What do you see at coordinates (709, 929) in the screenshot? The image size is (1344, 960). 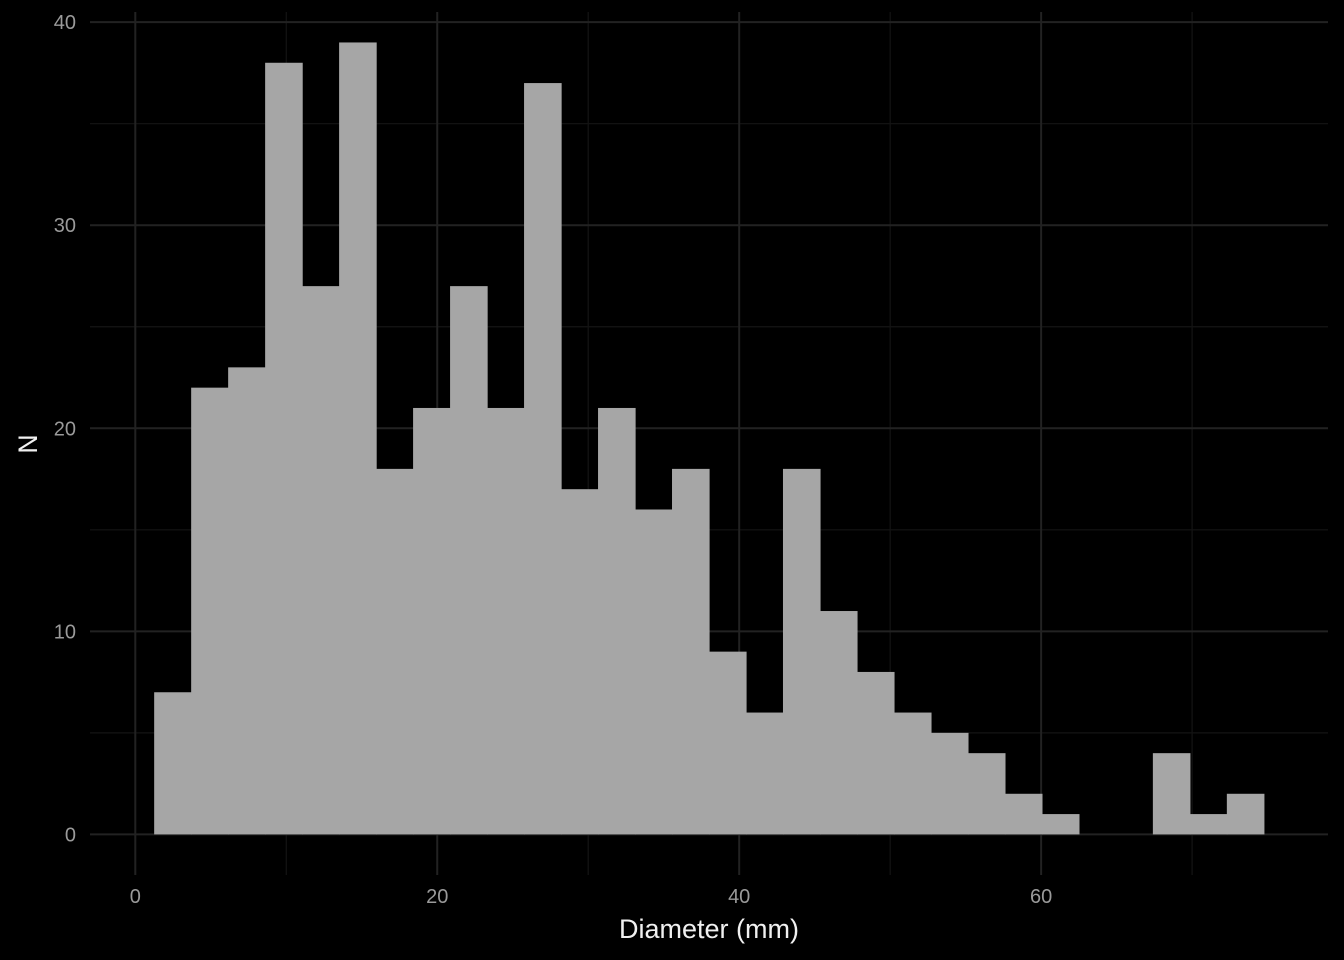 I see `x-axis-title: Diameter (mm)` at bounding box center [709, 929].